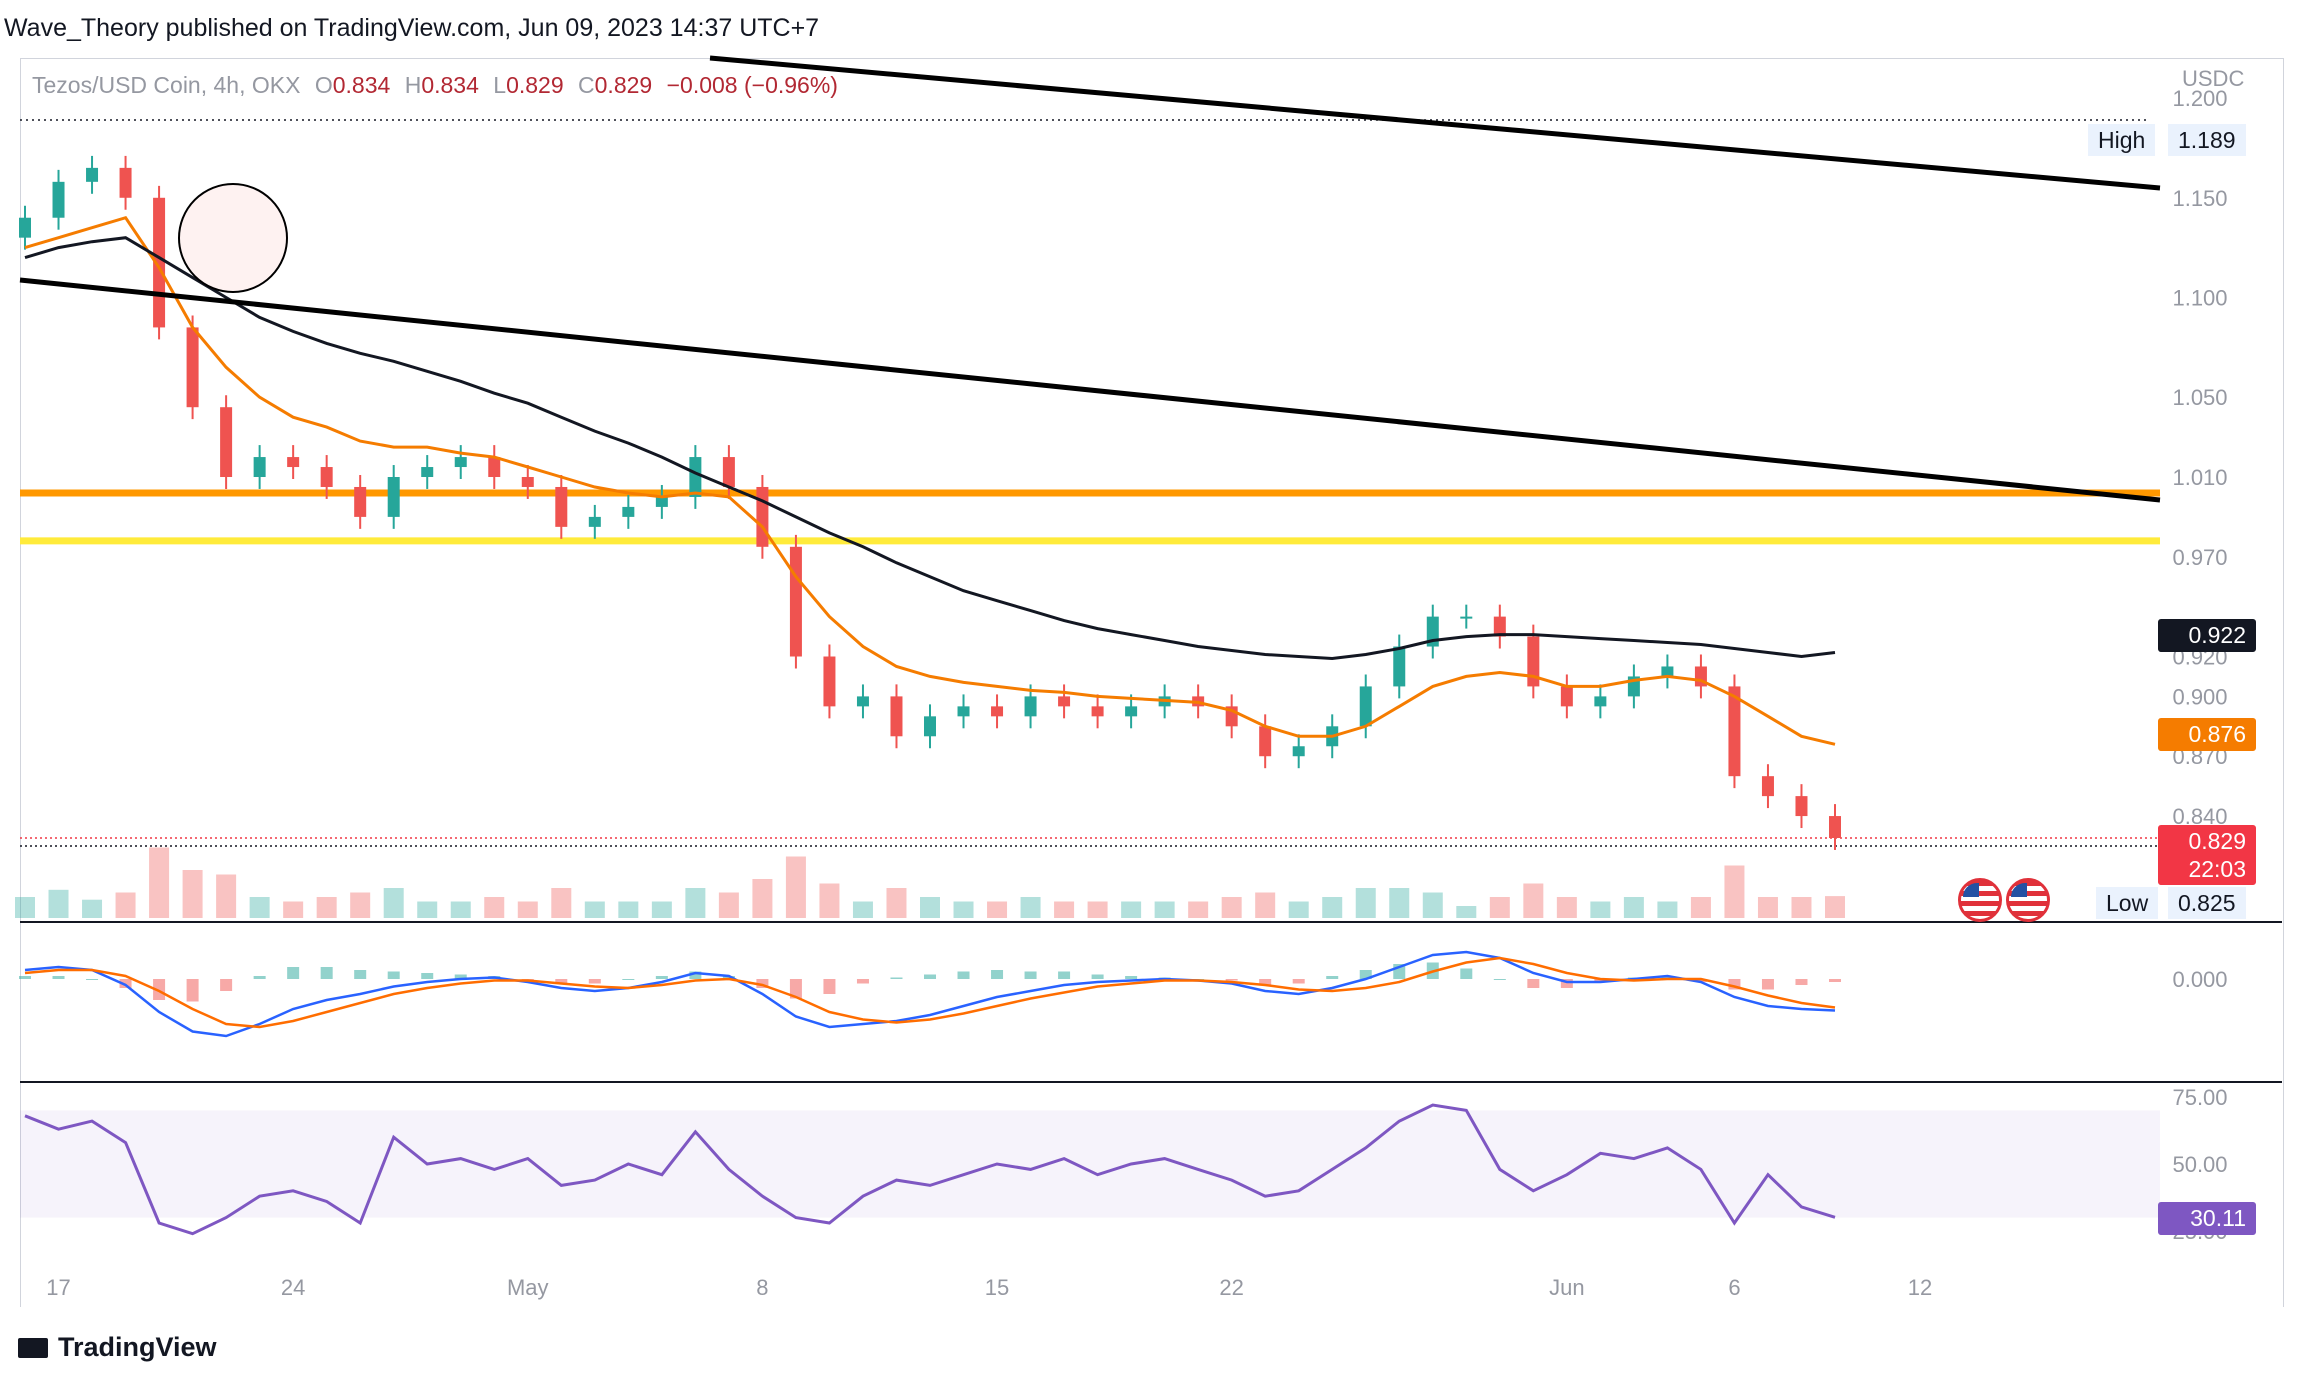  I want to click on bar-countdown: 22:03, so click(2217, 869).